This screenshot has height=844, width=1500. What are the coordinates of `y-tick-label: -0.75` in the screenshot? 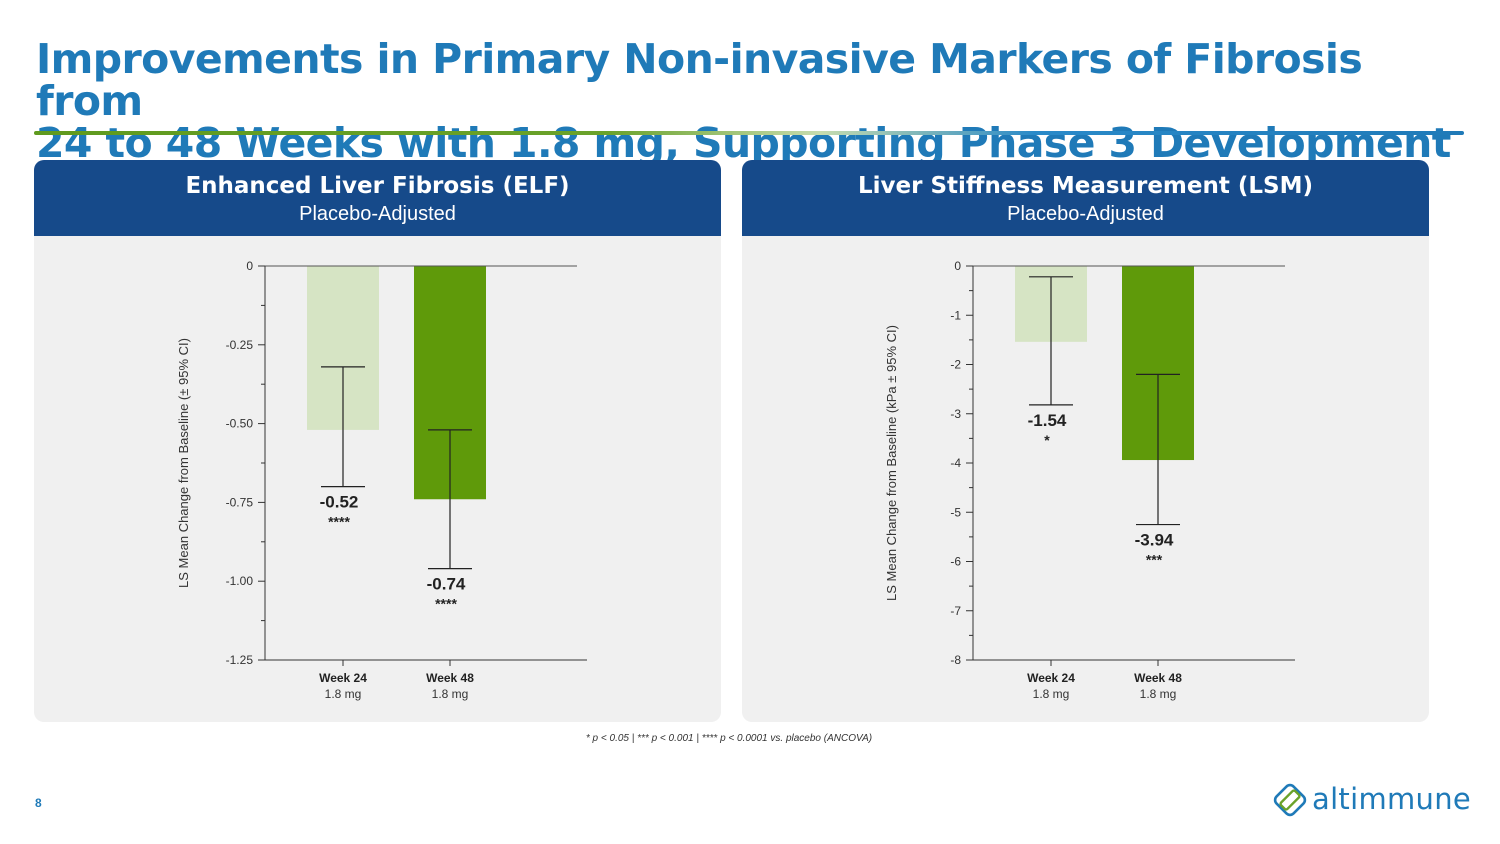 It's located at (240, 502).